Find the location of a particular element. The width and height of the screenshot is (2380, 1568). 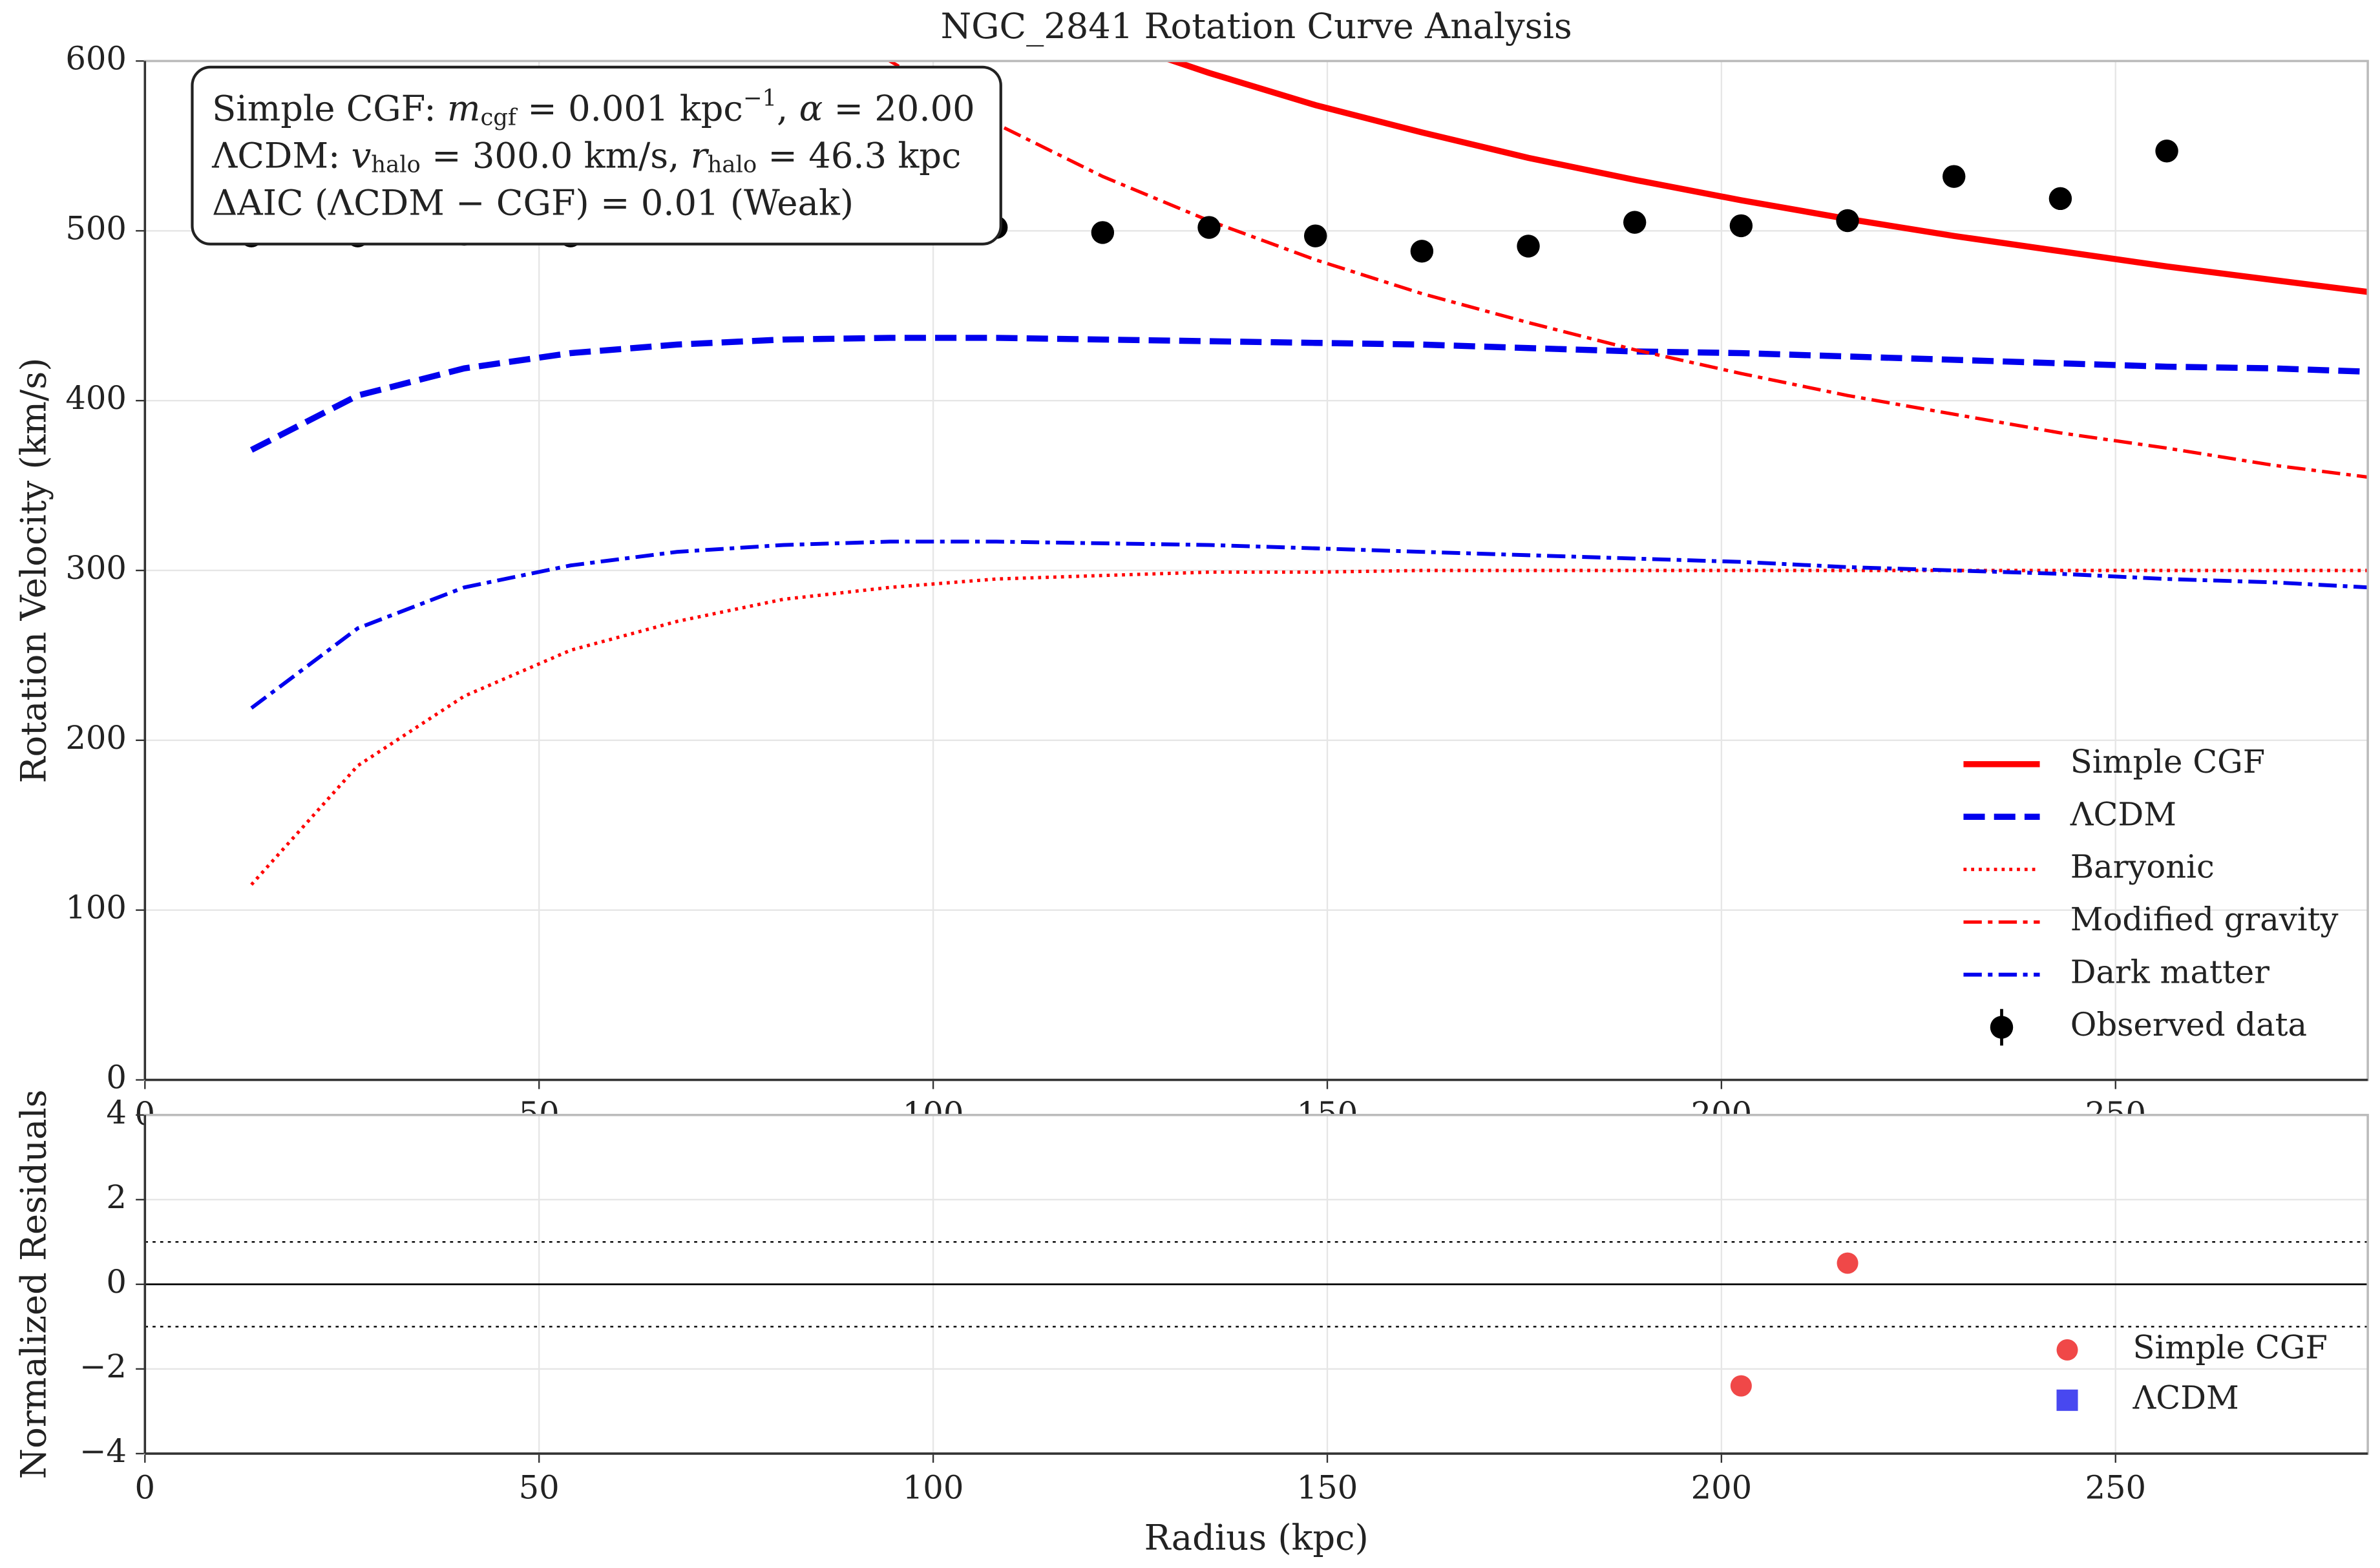

x-tick-label: 0 is located at coordinates (146, 1488).